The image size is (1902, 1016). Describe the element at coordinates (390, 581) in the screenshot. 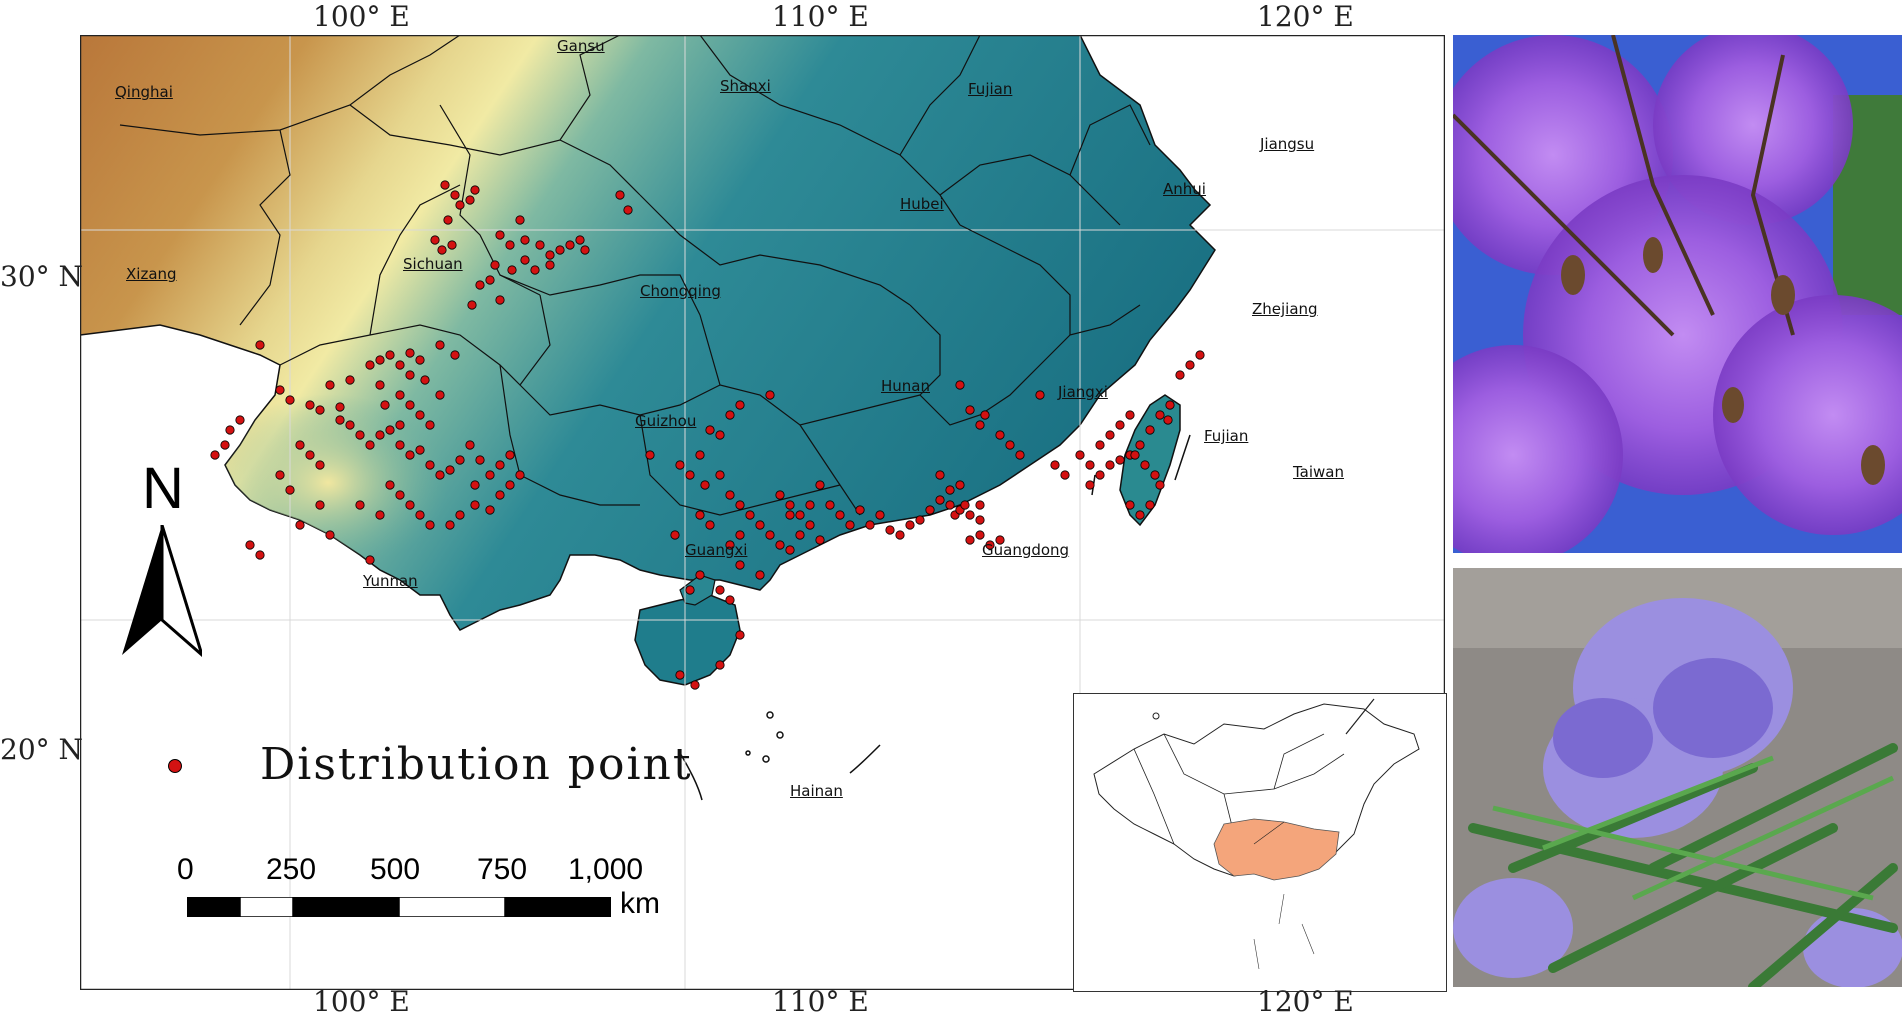

I see `province-label-yunnan: Yunnan` at that location.